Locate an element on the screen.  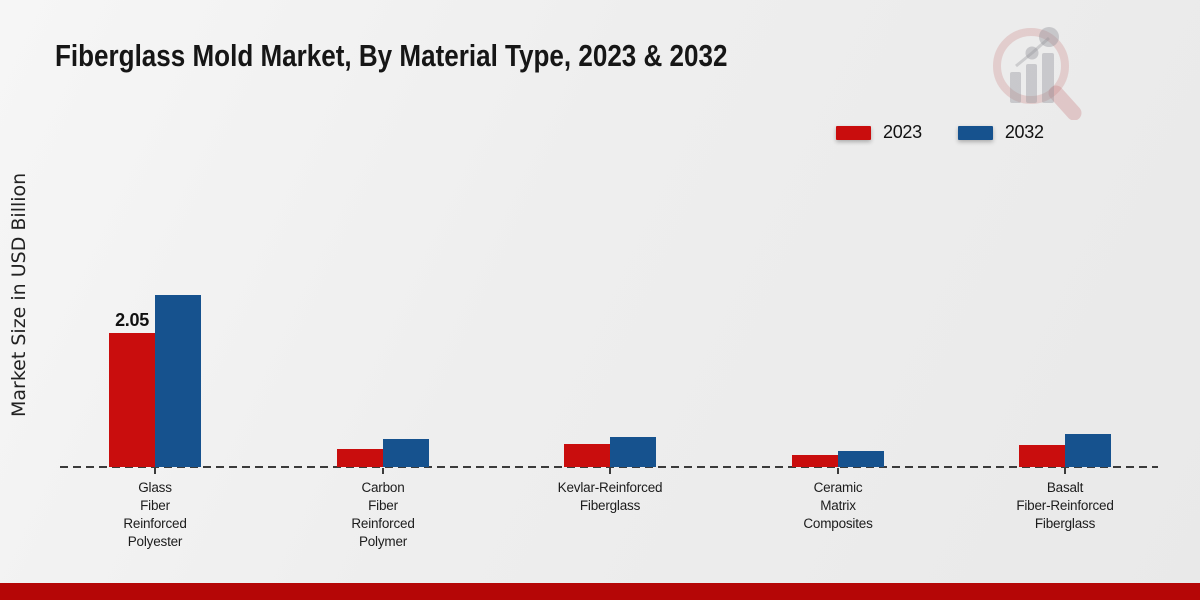
brand-watermark-logo is located at coordinates (1039, 72).